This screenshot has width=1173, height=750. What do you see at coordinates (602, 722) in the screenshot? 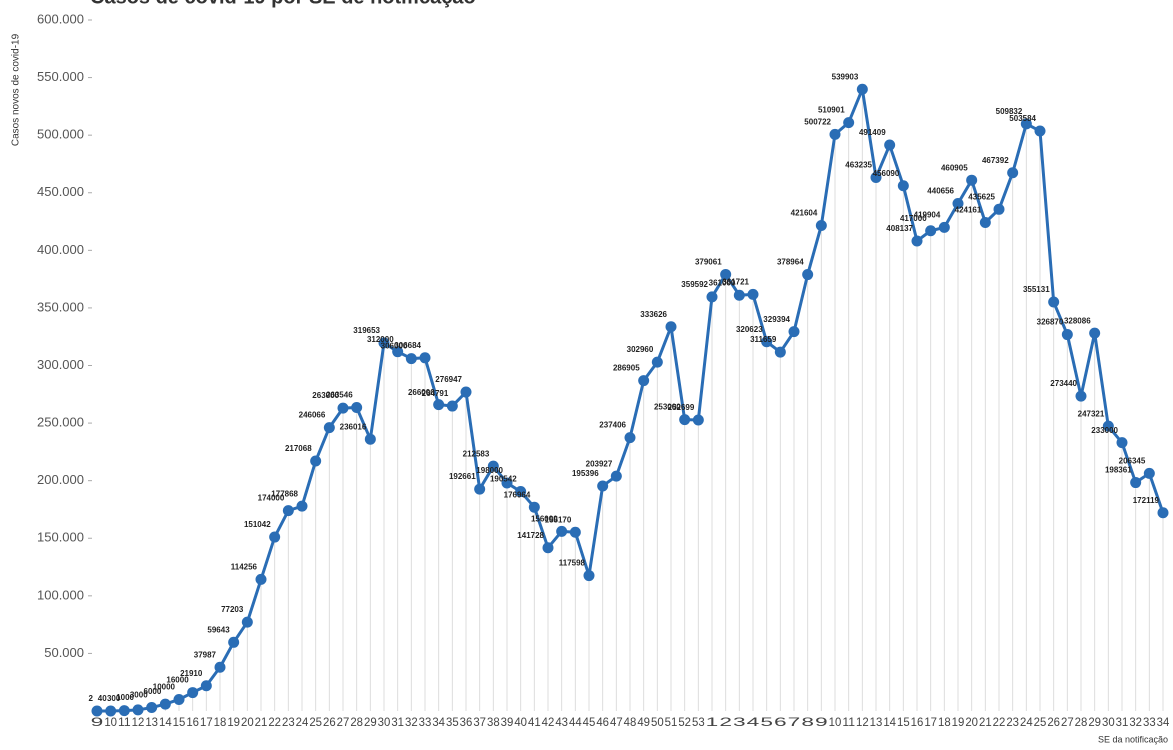
I see `x-tick-label: 46` at bounding box center [602, 722].